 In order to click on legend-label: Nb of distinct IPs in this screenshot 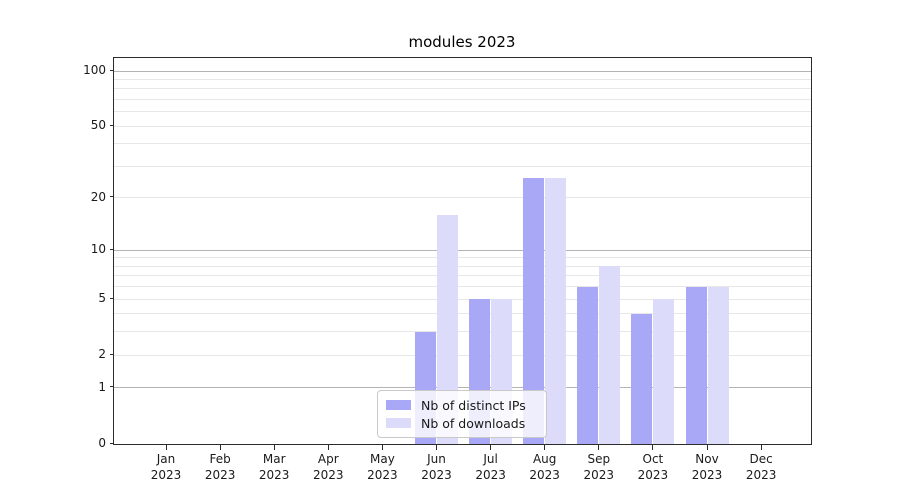, I will do `click(473, 405)`.